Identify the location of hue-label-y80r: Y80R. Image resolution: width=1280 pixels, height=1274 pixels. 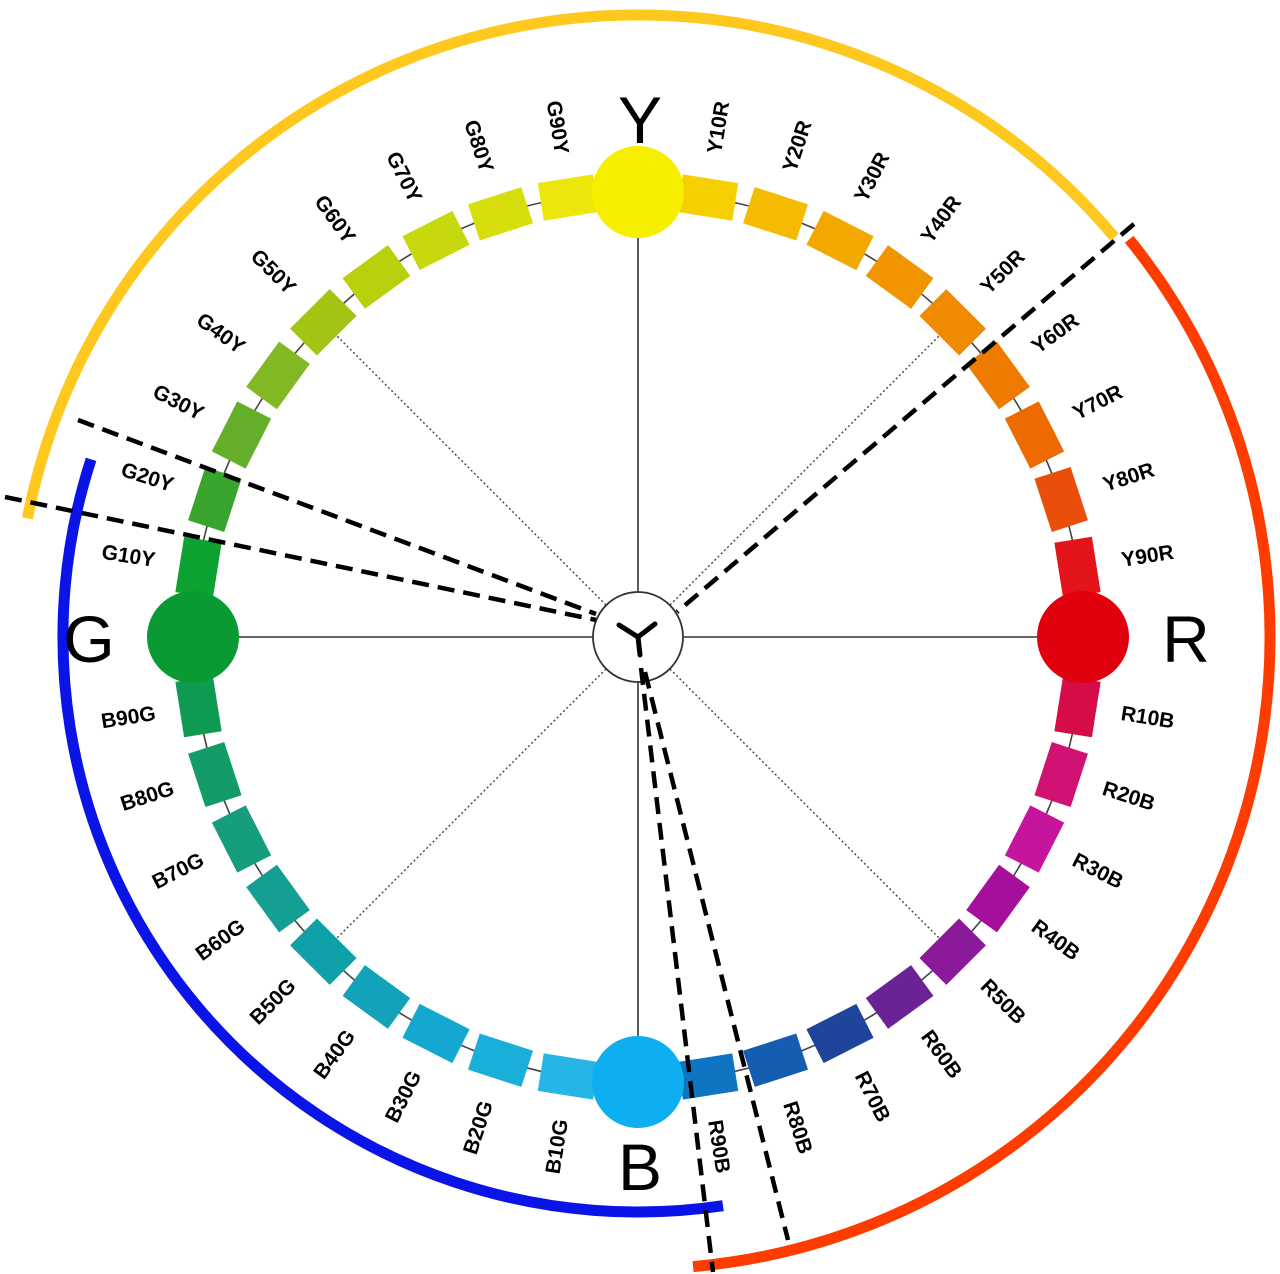
(1128, 477).